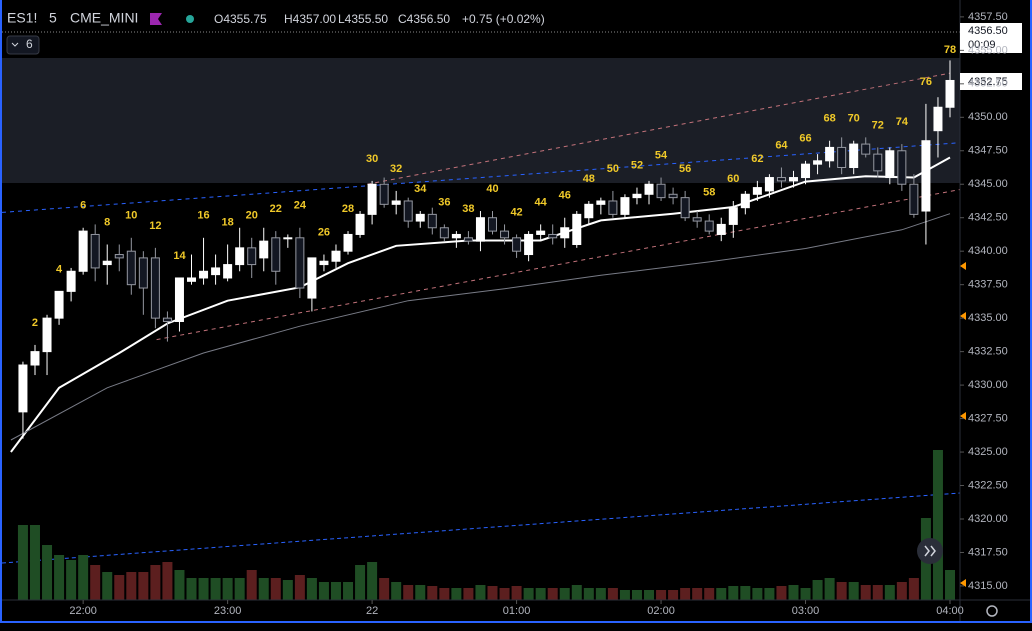  What do you see at coordinates (300, 206) in the screenshot?
I see `bar-number: 24` at bounding box center [300, 206].